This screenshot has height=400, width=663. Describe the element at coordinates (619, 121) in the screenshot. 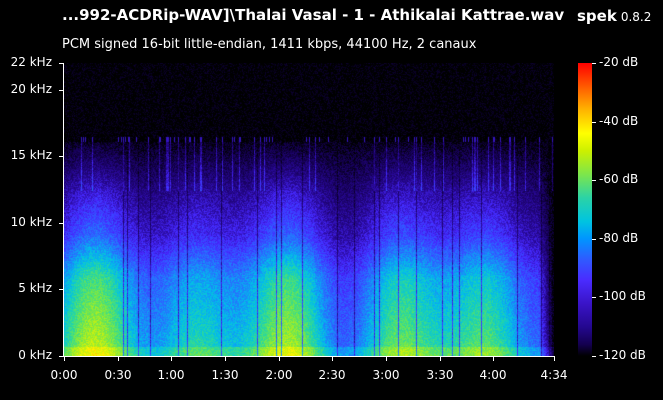

I see `colorbar-tick-label: -40 dB` at that location.